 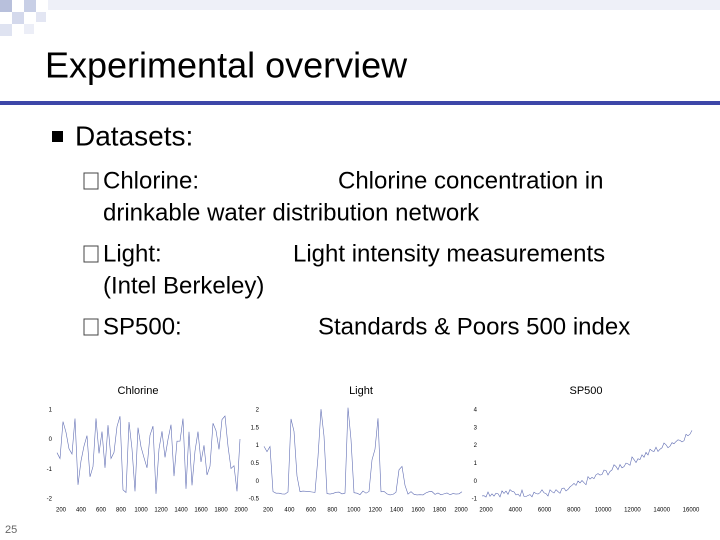 I want to click on x-tick-label: 8000, so click(x=574, y=511).